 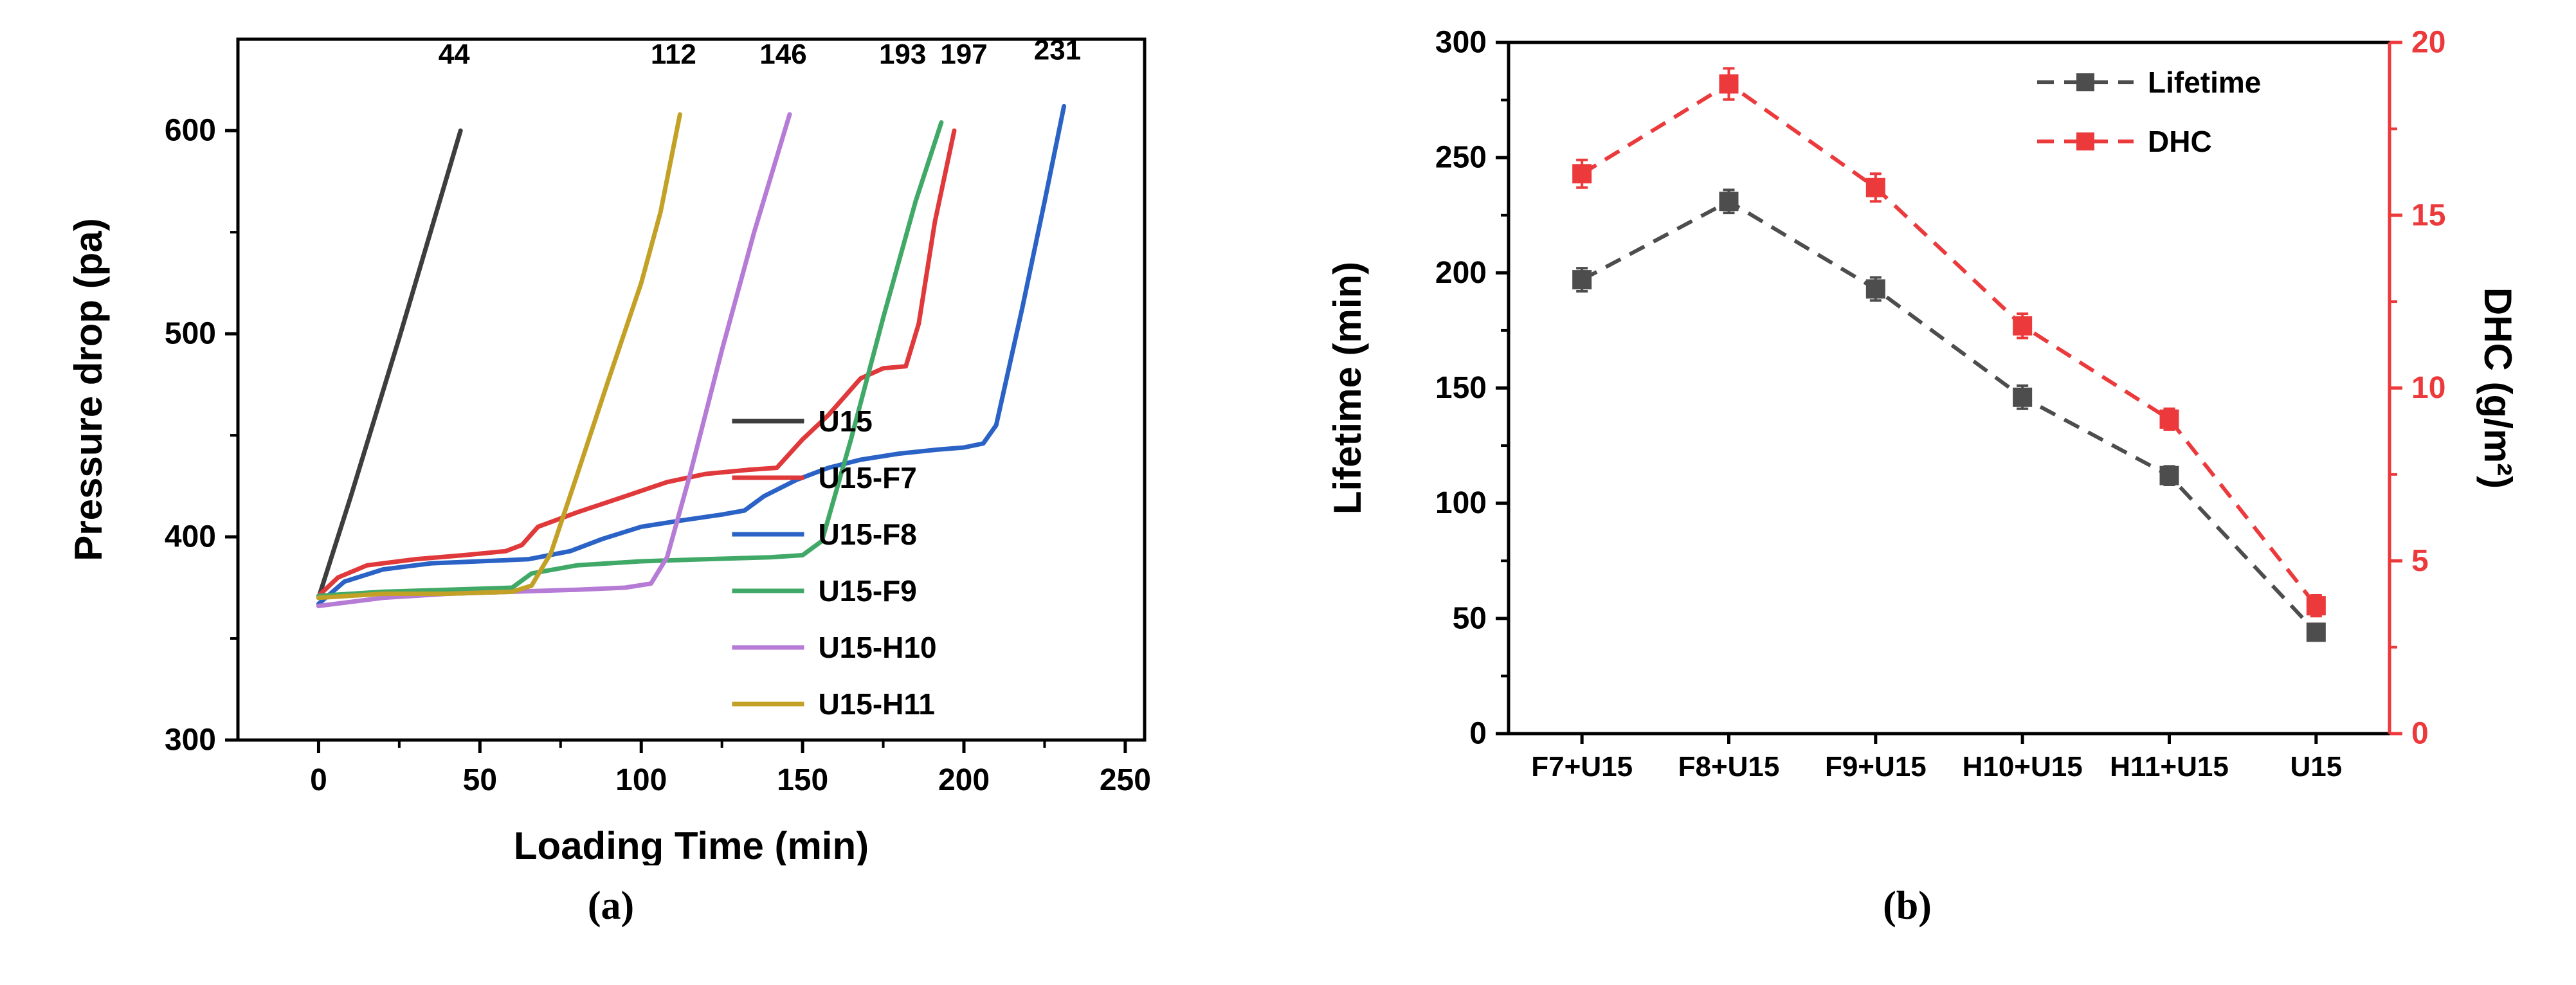 What do you see at coordinates (782, 54) in the screenshot?
I see `svg-text: 146` at bounding box center [782, 54].